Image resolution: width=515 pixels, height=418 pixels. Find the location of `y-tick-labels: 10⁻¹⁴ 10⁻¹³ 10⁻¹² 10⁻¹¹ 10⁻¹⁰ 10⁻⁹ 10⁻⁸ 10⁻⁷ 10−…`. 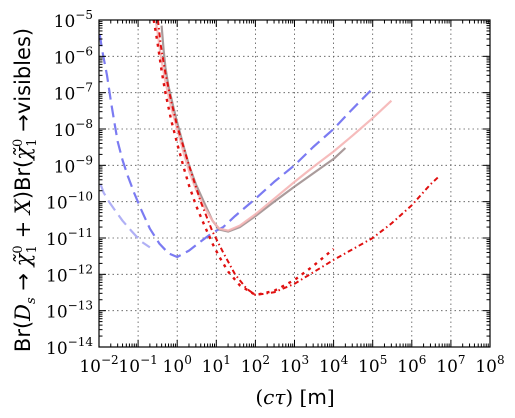

y-tick-labels: 10⁻¹⁴ 10⁻¹³ 10⁻¹² 10⁻¹¹ 10⁻¹⁰ 10⁻⁹ 10⁻⁸ 10⁻⁷ 10−… is located at coordinates (69, 183).